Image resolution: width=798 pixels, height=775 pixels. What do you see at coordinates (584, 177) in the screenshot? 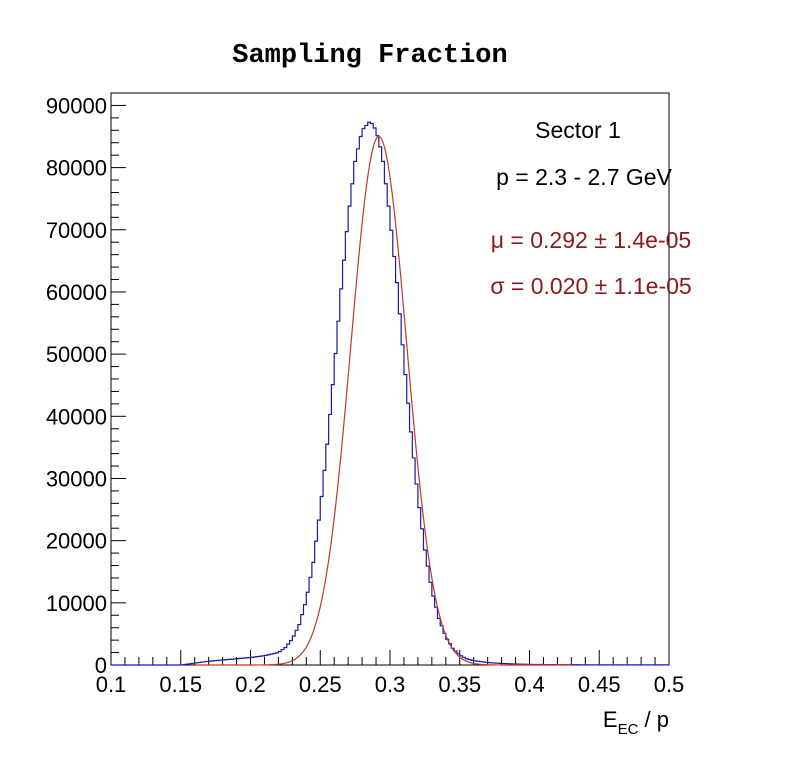
I see `momentum-range-label: p = 2.3 - 2.7 GeV` at bounding box center [584, 177].